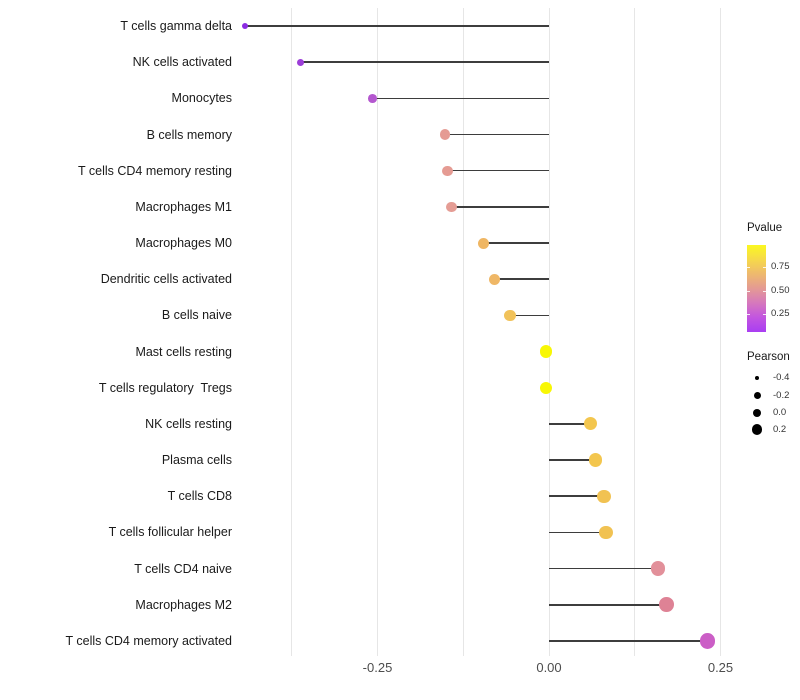  What do you see at coordinates (176, 26) in the screenshot?
I see `category-label: T cells gamma delta` at bounding box center [176, 26].